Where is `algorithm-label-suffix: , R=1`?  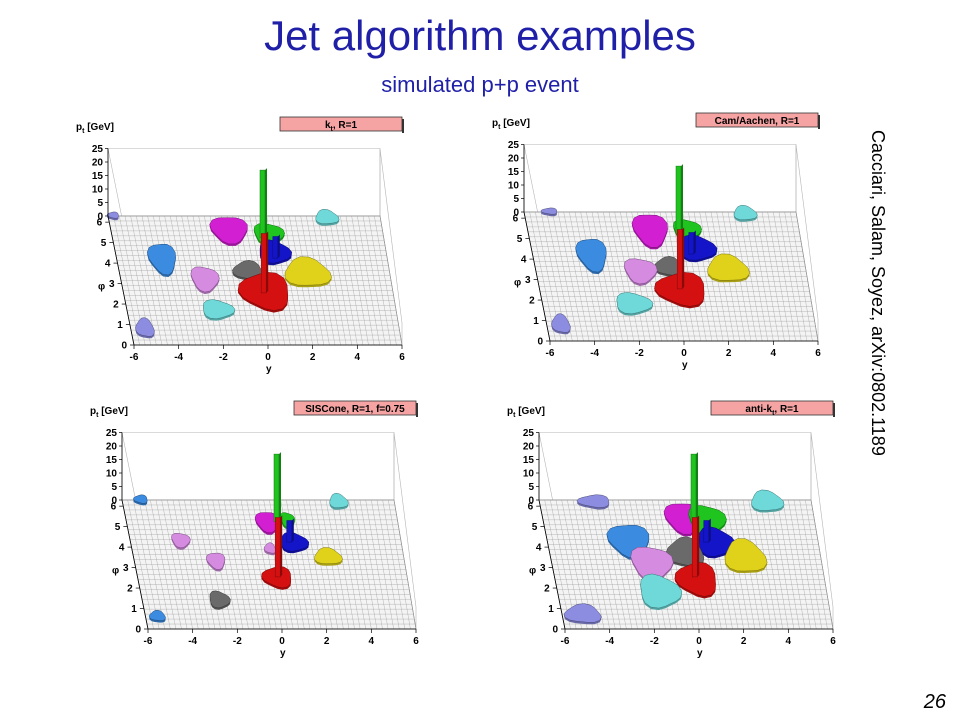 algorithm-label-suffix: , R=1 is located at coordinates (786, 409).